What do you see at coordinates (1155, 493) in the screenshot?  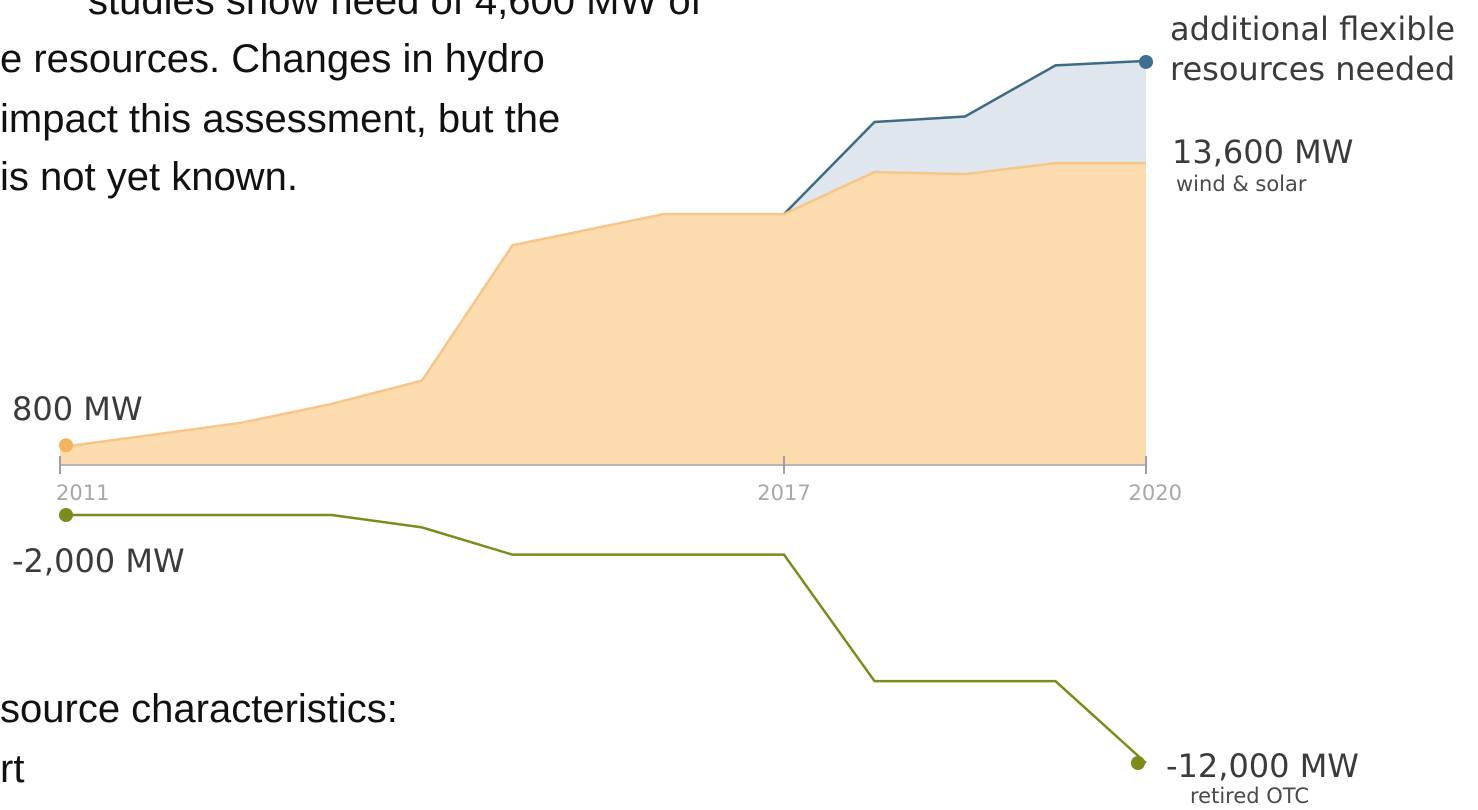 I see `x-tick-label-2020: 2020` at bounding box center [1155, 493].